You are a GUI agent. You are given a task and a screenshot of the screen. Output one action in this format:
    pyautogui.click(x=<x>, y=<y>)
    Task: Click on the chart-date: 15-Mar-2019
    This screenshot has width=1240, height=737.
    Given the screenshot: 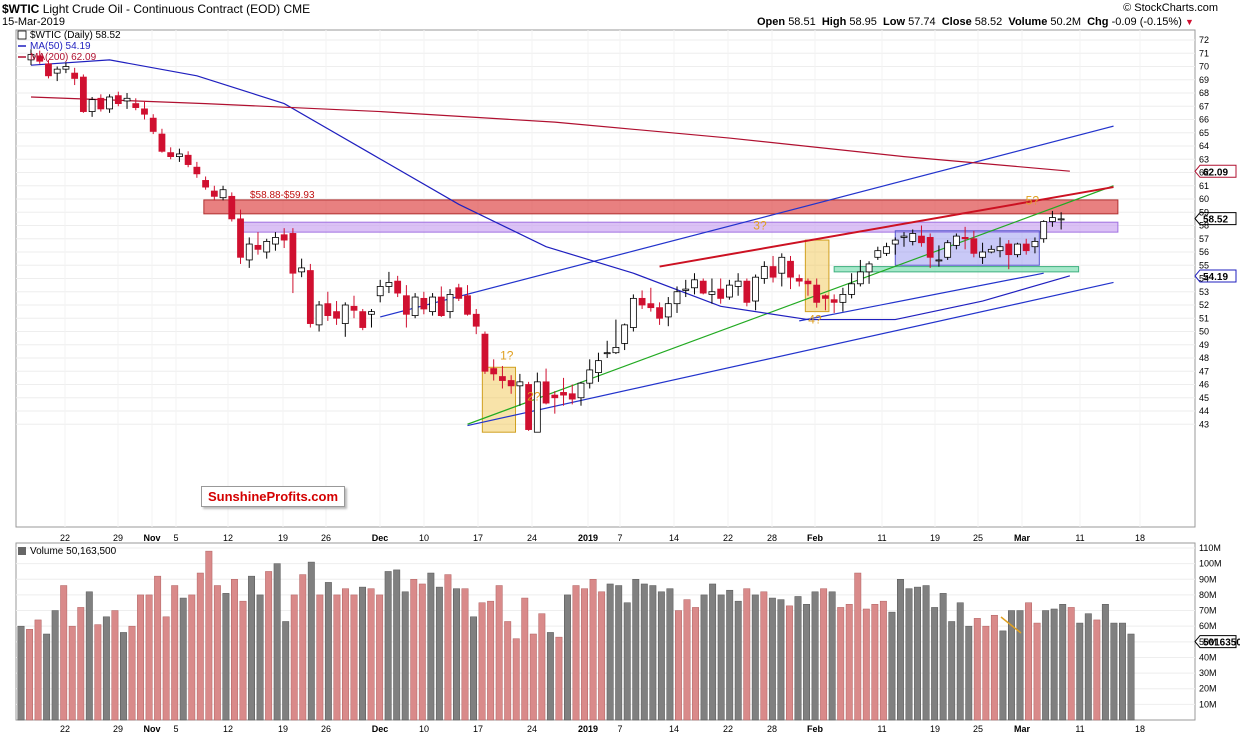 What is the action you would take?
    pyautogui.click(x=33, y=22)
    